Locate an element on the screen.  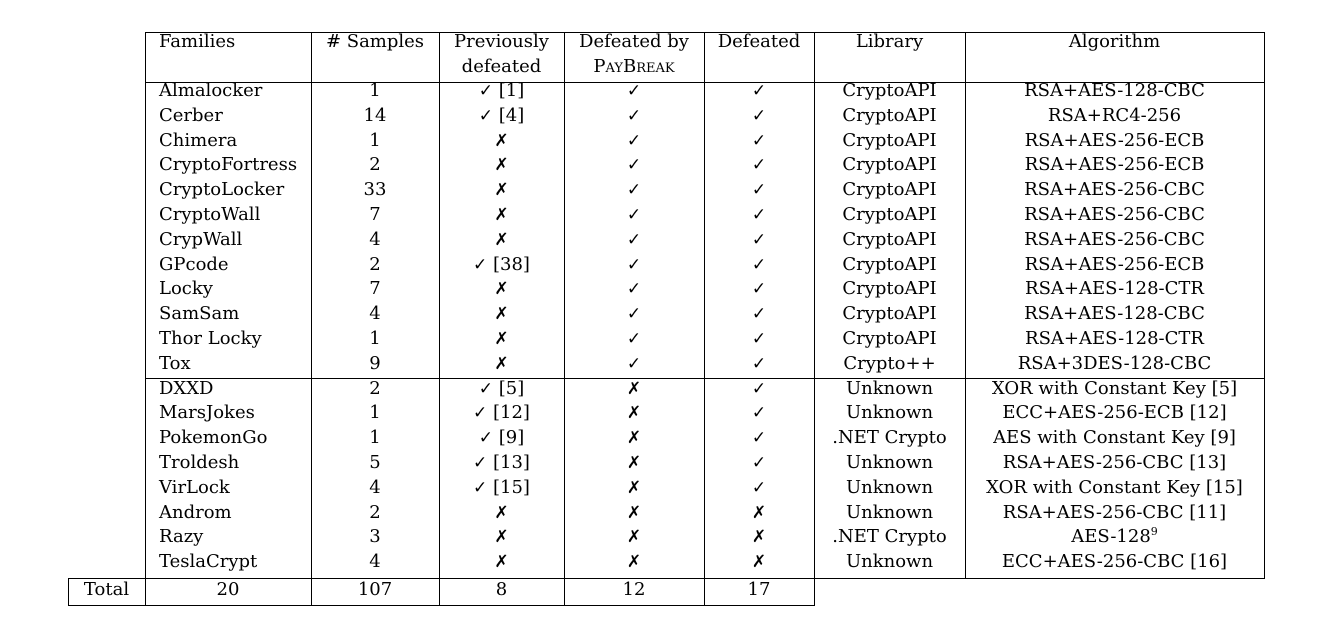
header-library: Library is located at coordinates (889, 42).